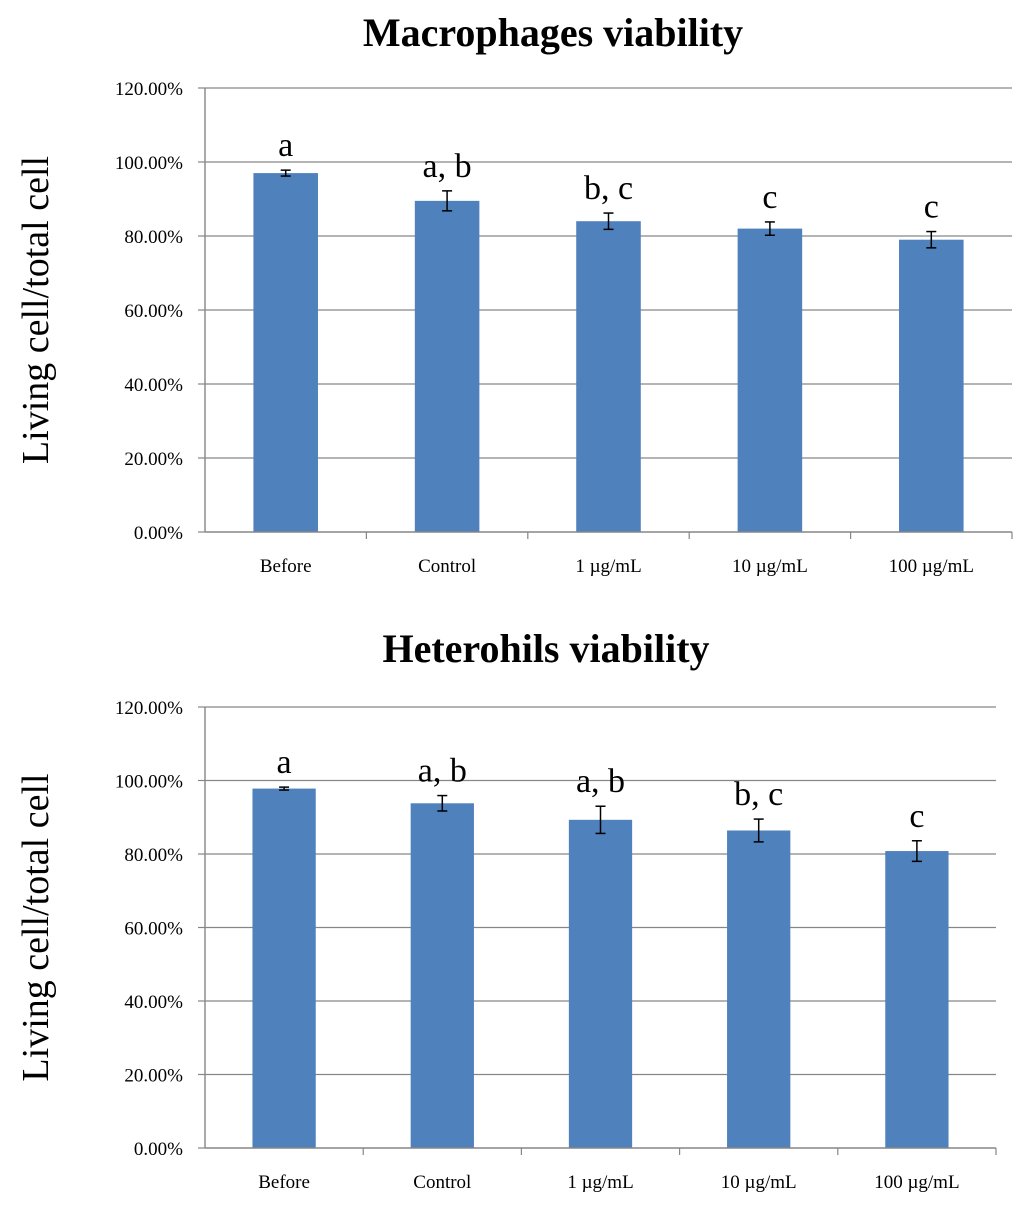  What do you see at coordinates (545, 648) in the screenshot?
I see `chart-title: Heterohils viability` at bounding box center [545, 648].